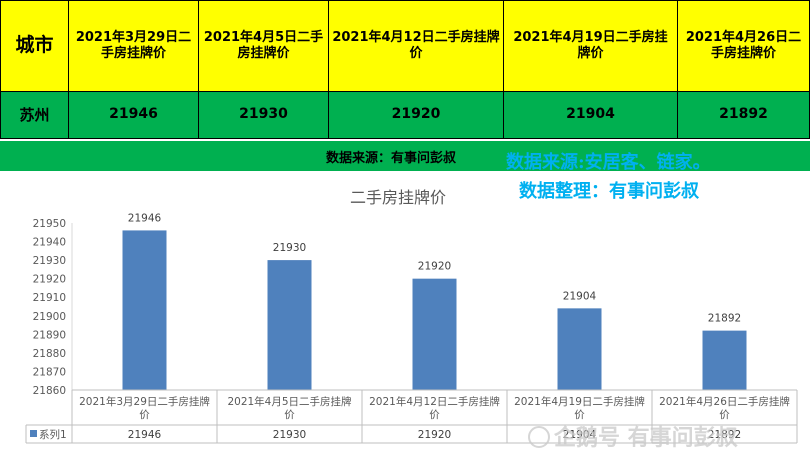  I want to click on y-tick-label: 21860, so click(49, 391).